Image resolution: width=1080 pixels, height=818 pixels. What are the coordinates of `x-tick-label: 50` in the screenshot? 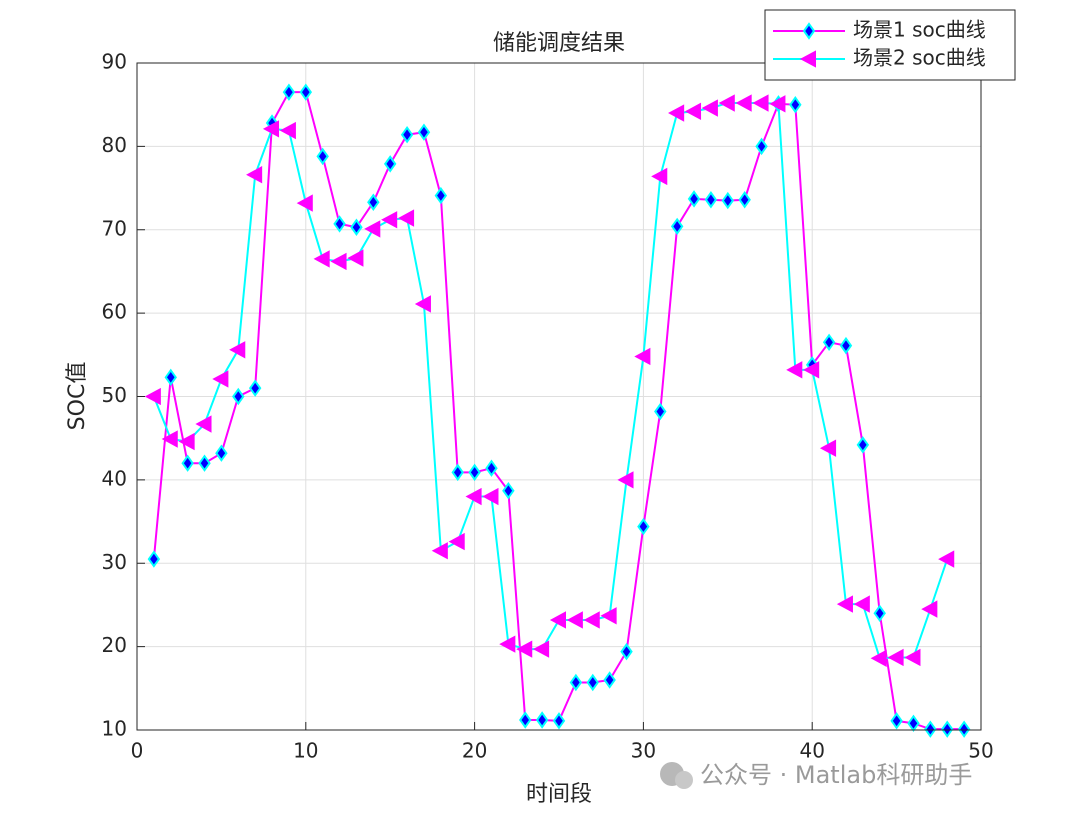 It's located at (980, 751).